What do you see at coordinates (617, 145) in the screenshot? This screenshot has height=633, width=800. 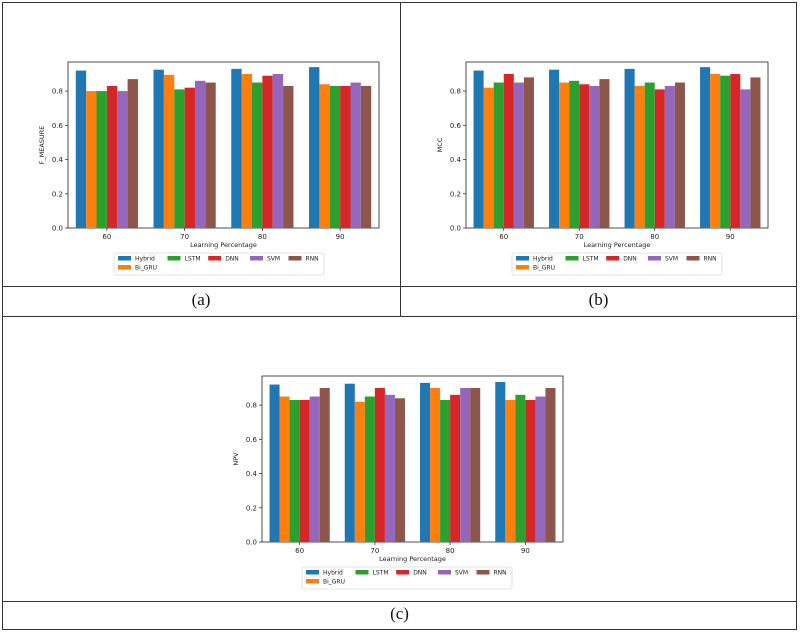 I see `chart-b-plot-frame` at bounding box center [617, 145].